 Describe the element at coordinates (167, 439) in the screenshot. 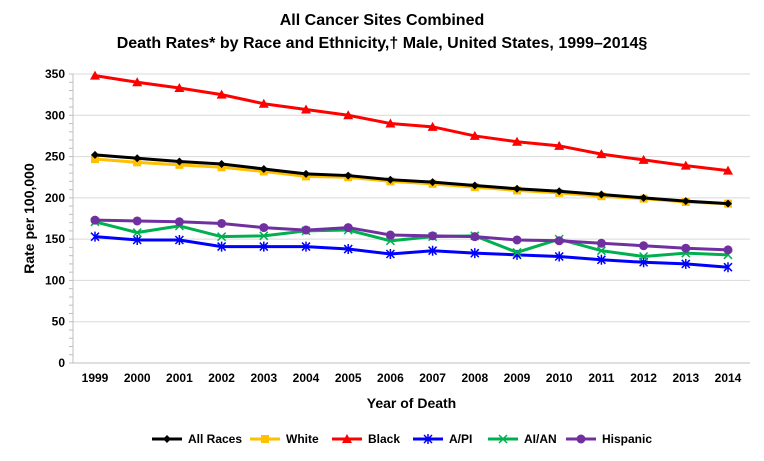

I see `legend-marker-all-races` at that location.